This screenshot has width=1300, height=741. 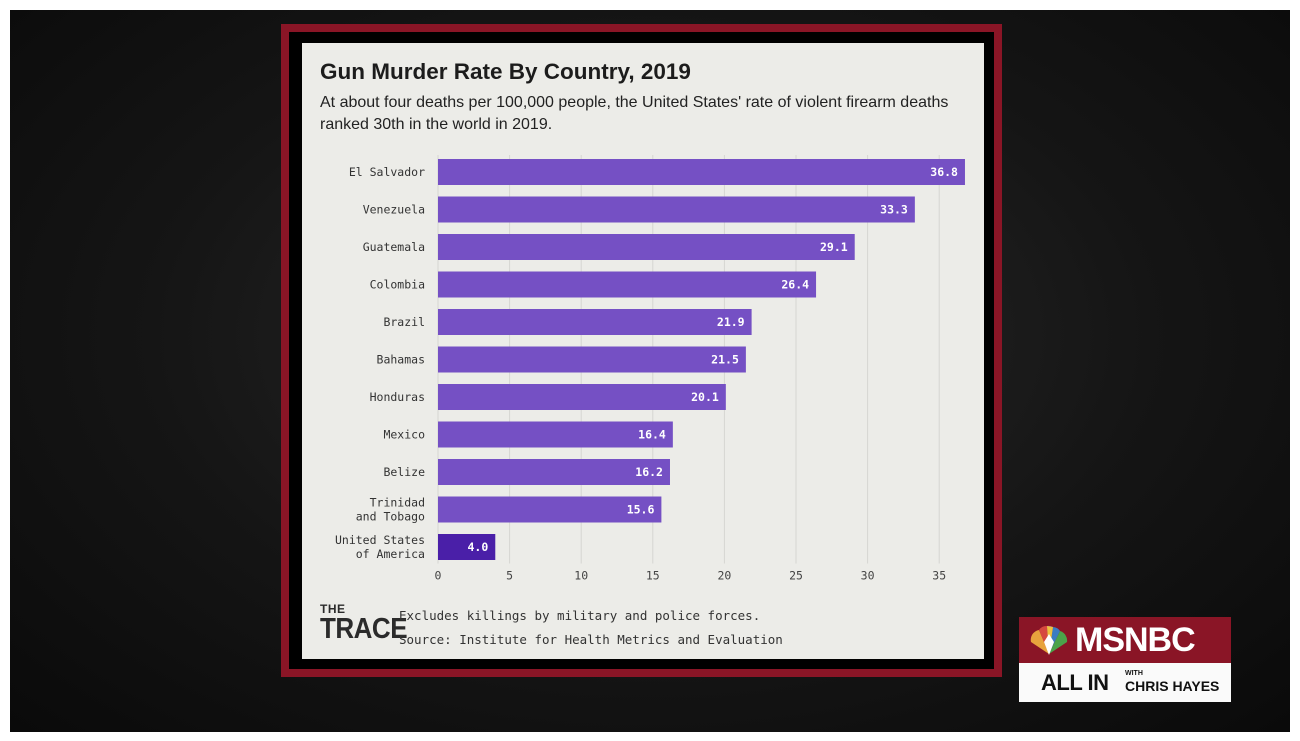 What do you see at coordinates (397, 503) in the screenshot?
I see `category-label: Trinidad` at bounding box center [397, 503].